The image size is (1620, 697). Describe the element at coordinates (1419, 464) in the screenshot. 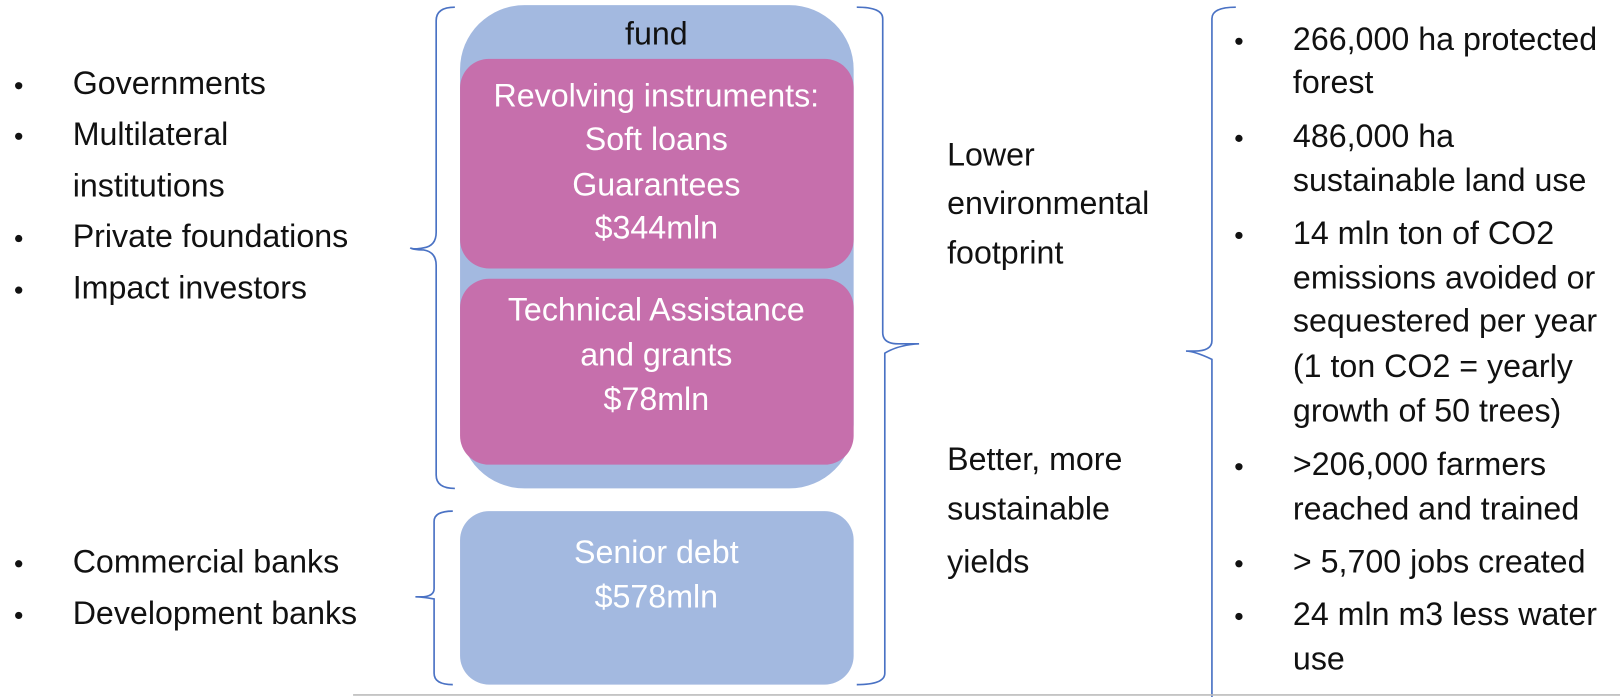

I see `result: >206,000 farmers` at that location.